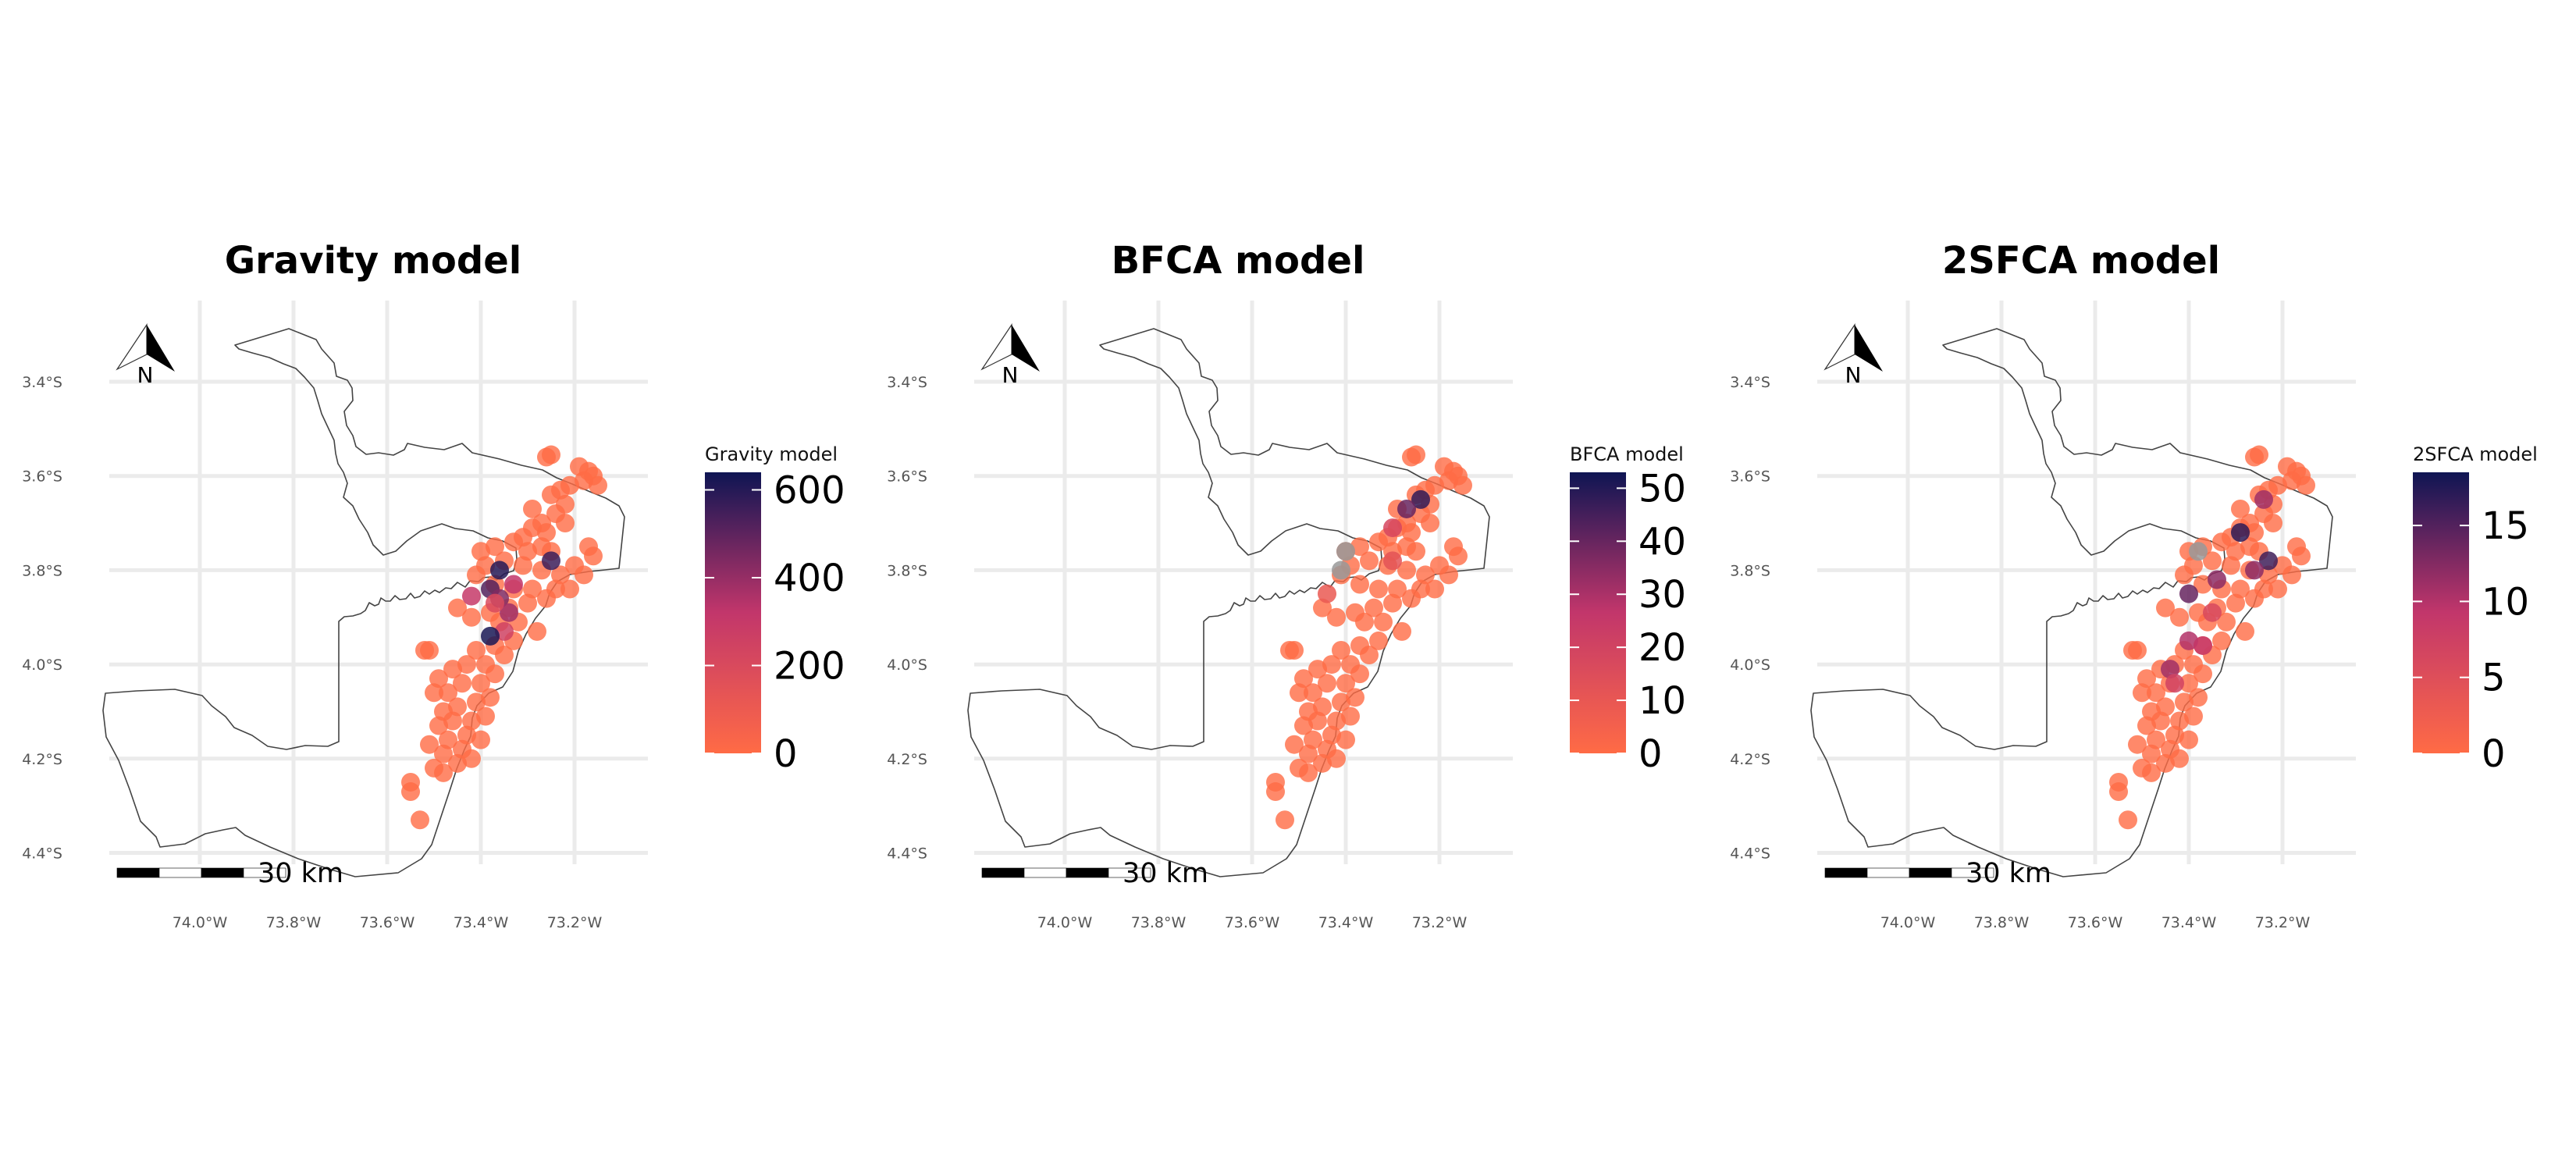  Describe the element at coordinates (481, 922) in the screenshot. I see `x-tick-label: 73.4°W` at that location.